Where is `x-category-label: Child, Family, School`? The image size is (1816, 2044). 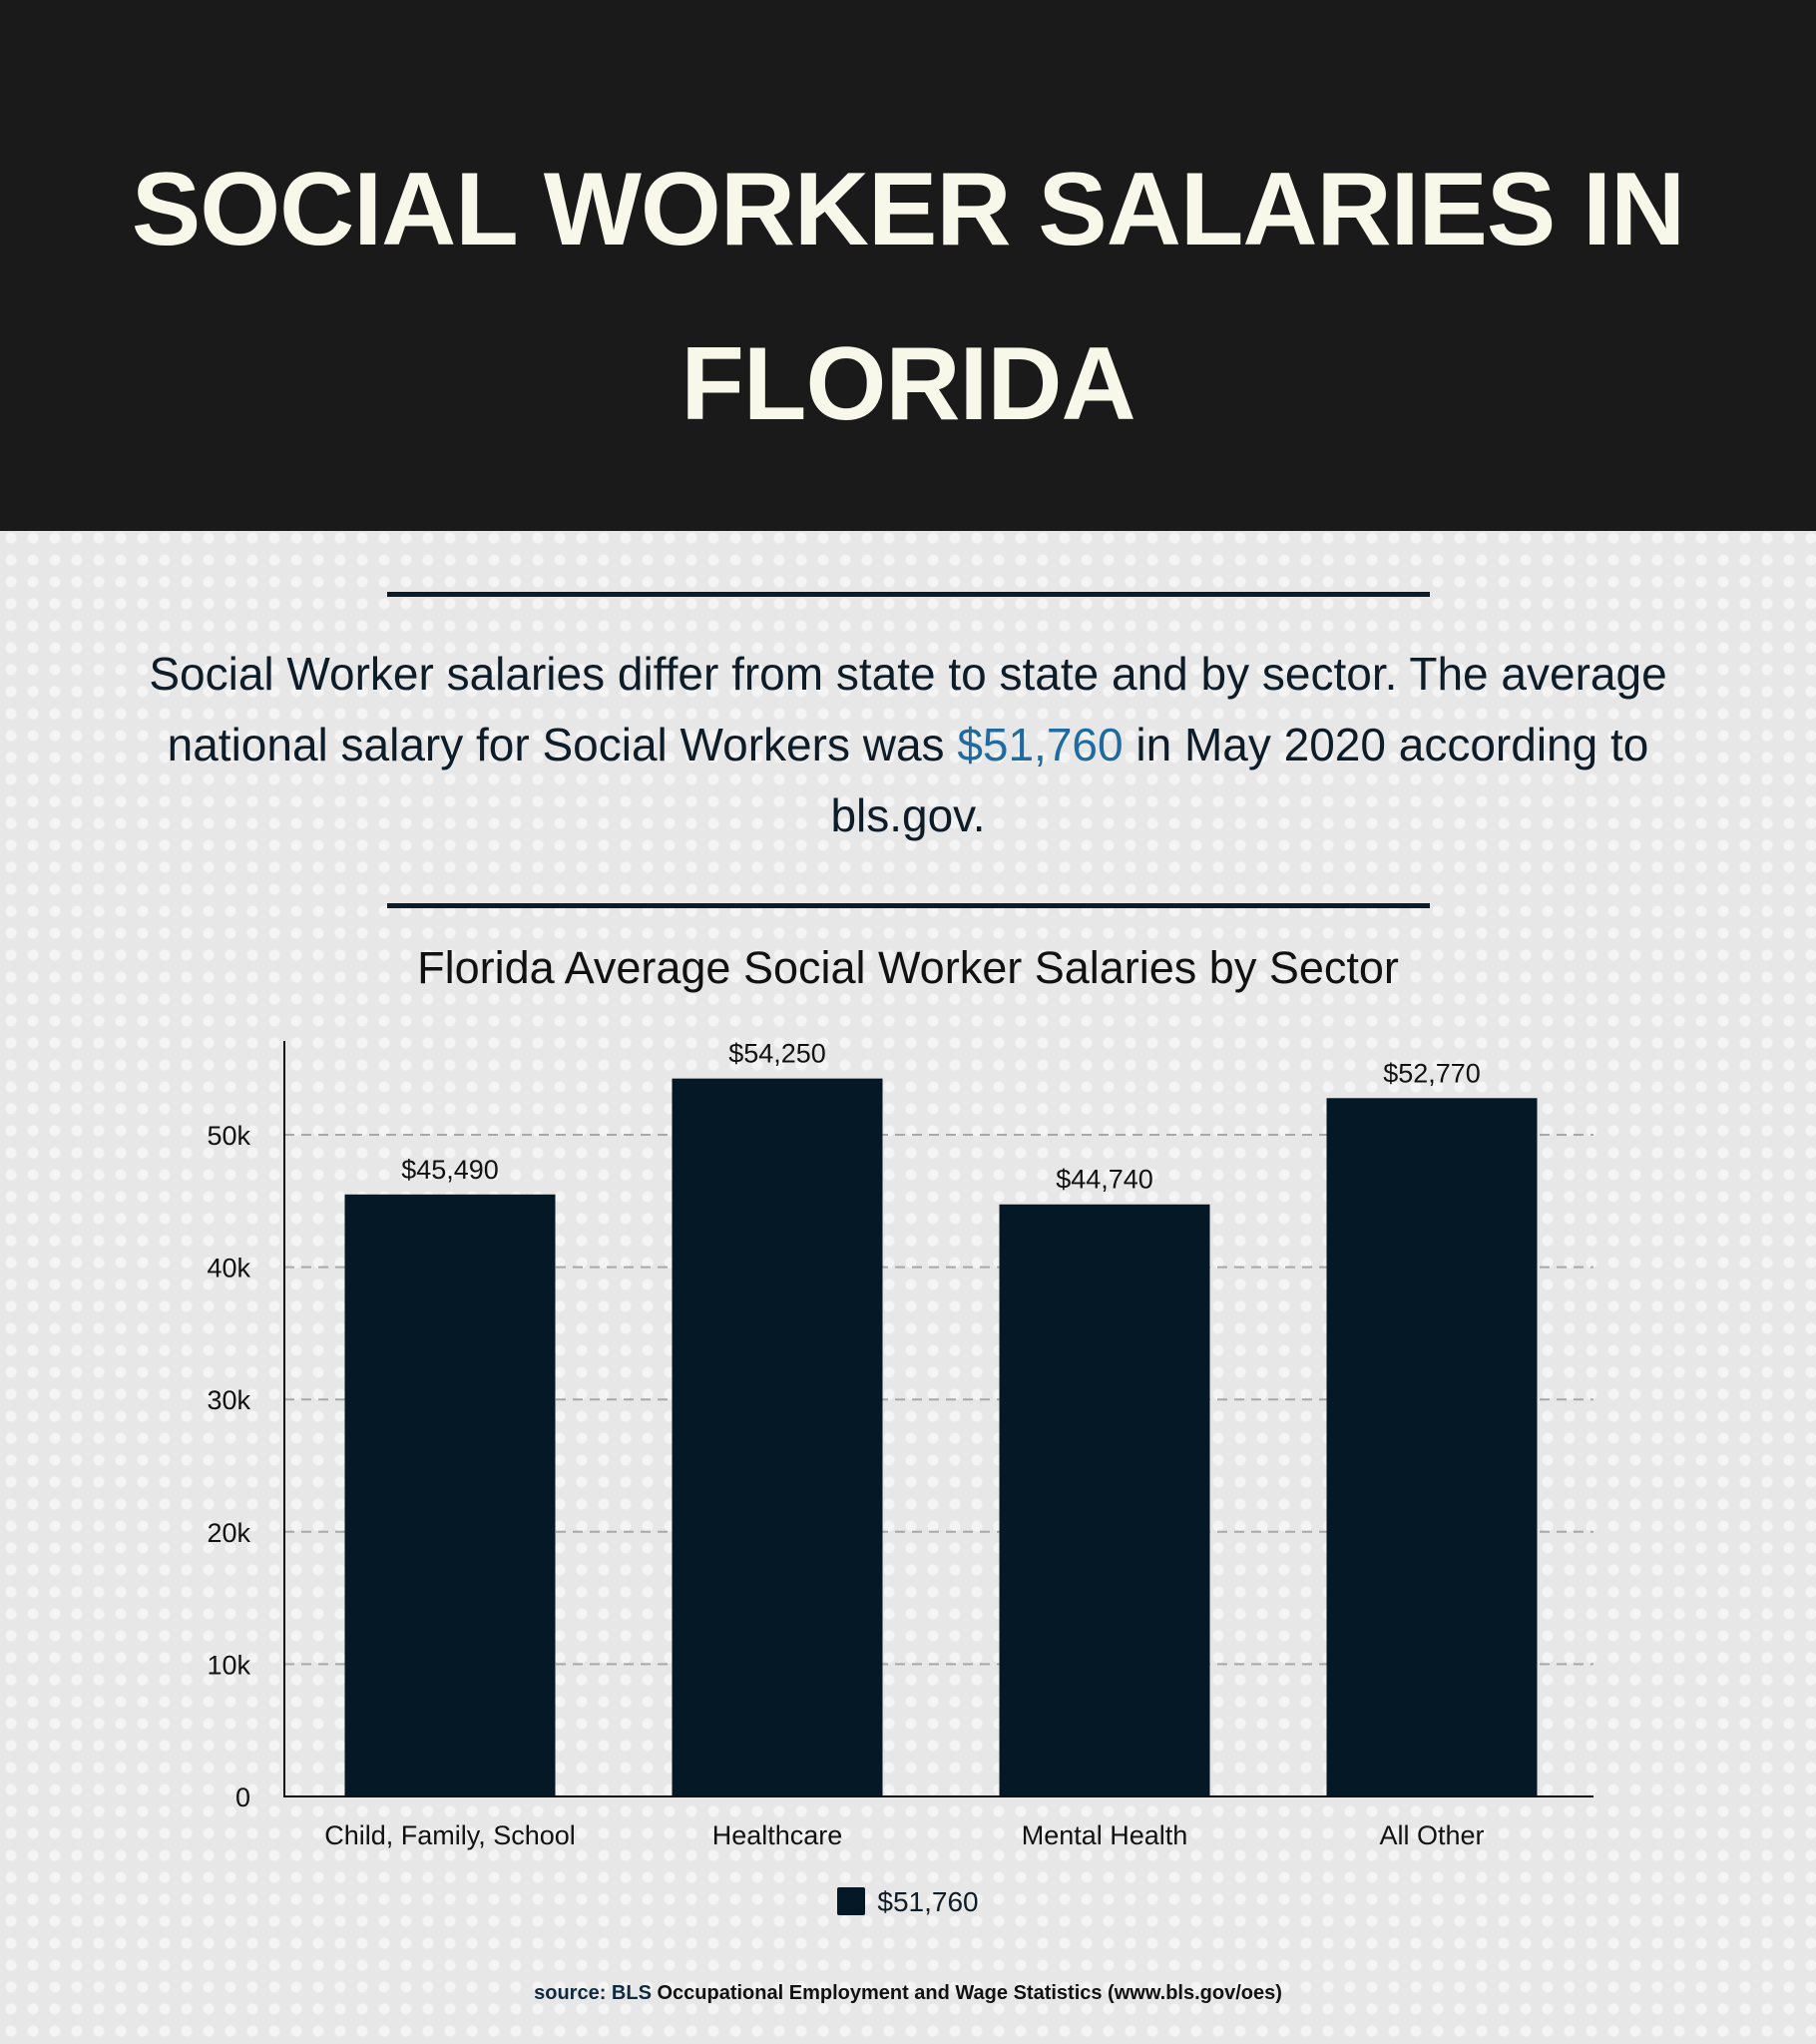 x-category-label: Child, Family, School is located at coordinates (450, 1835).